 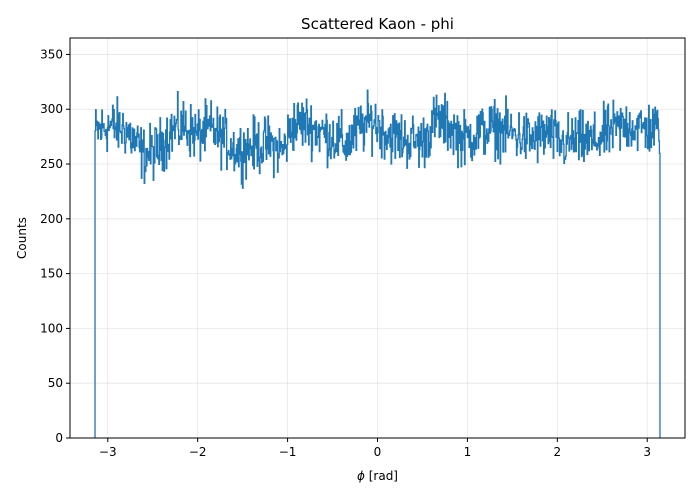 I want to click on y-tick-label: 50, so click(x=55, y=383).